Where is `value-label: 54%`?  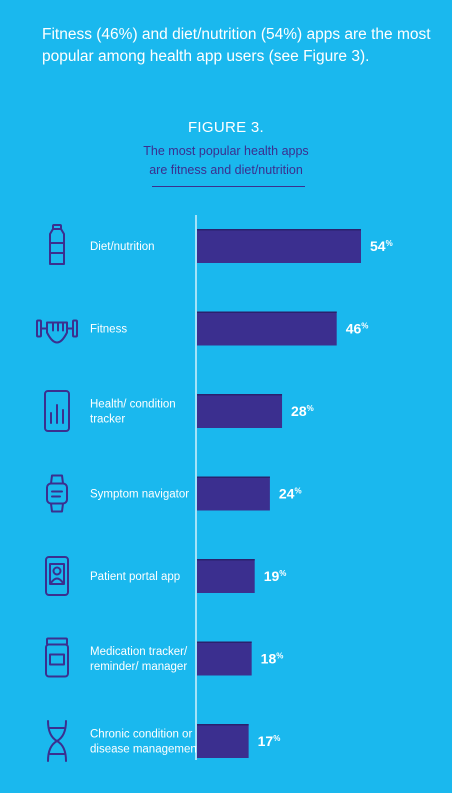 value-label: 54% is located at coordinates (381, 246).